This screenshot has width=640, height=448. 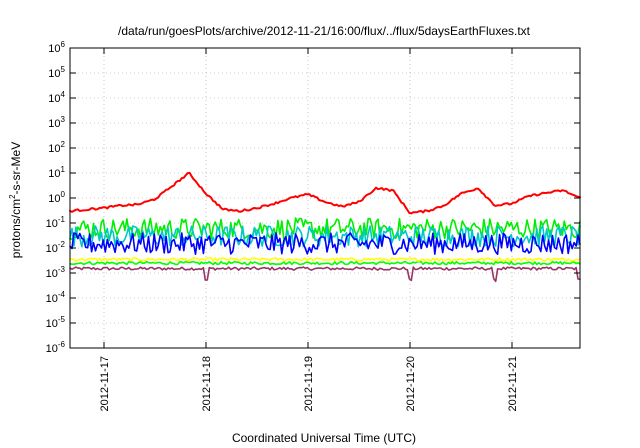 I want to click on y-axis-label-part-2: -s-sr-MeV, so click(x=16, y=168).